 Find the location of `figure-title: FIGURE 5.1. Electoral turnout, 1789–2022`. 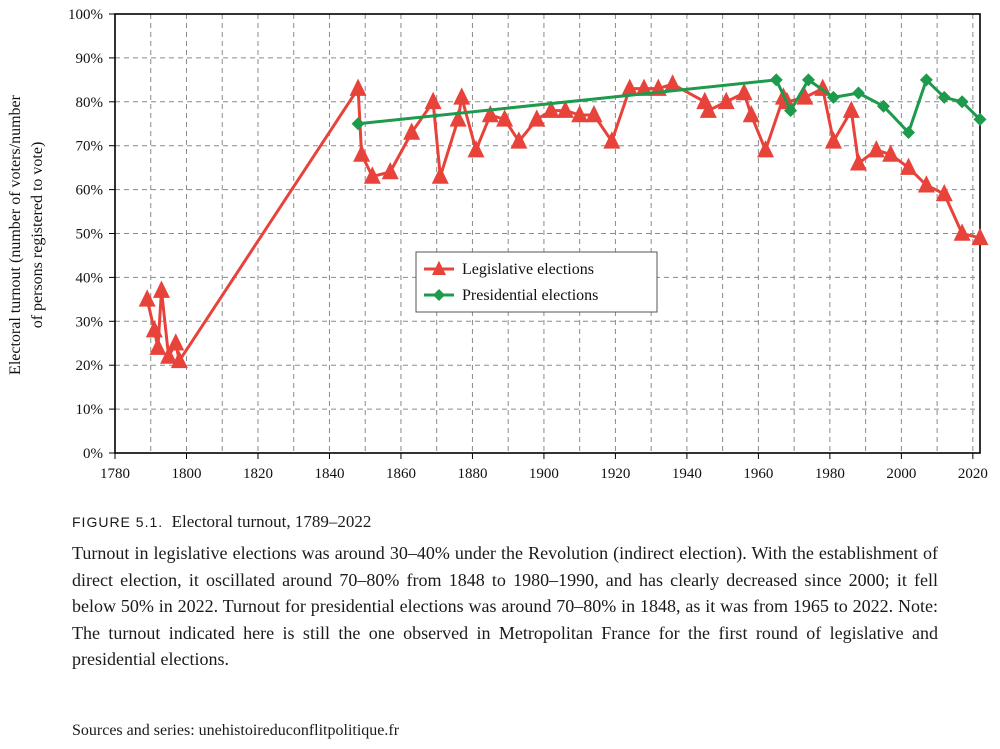

figure-title: FIGURE 5.1. Electoral turnout, 1789–2022 is located at coordinates (505, 522).